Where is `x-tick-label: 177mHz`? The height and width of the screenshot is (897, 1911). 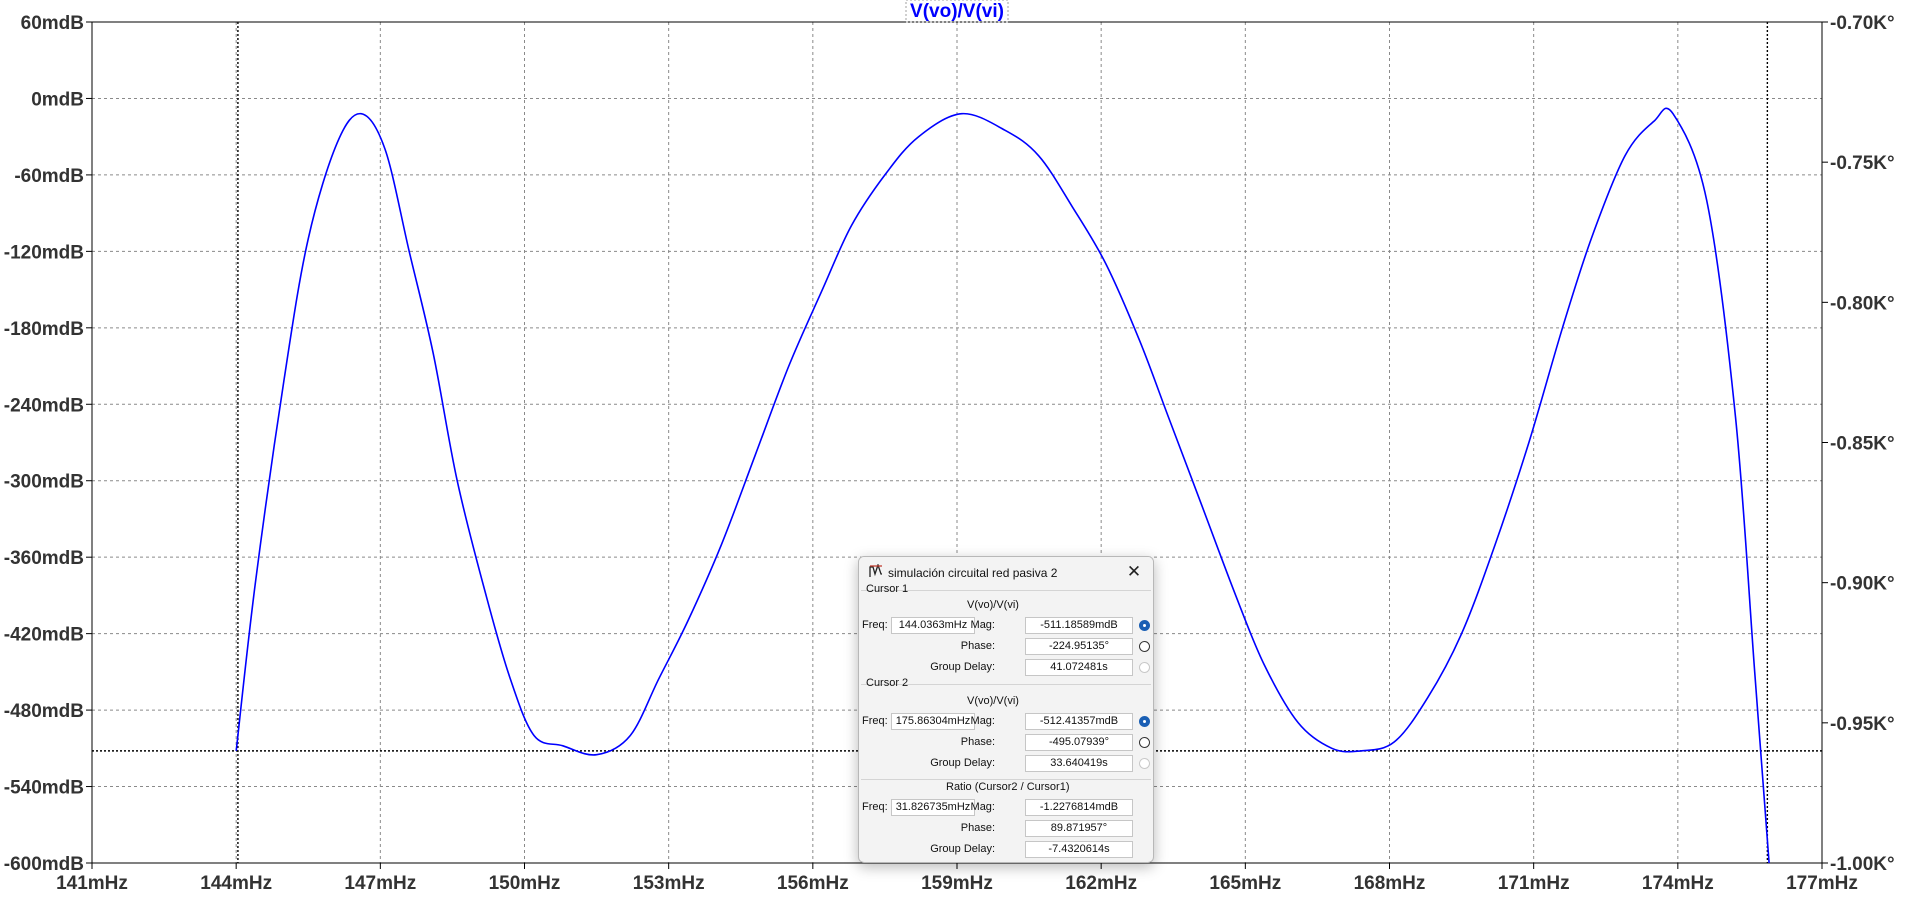
x-tick-label: 177mHz is located at coordinates (1822, 883).